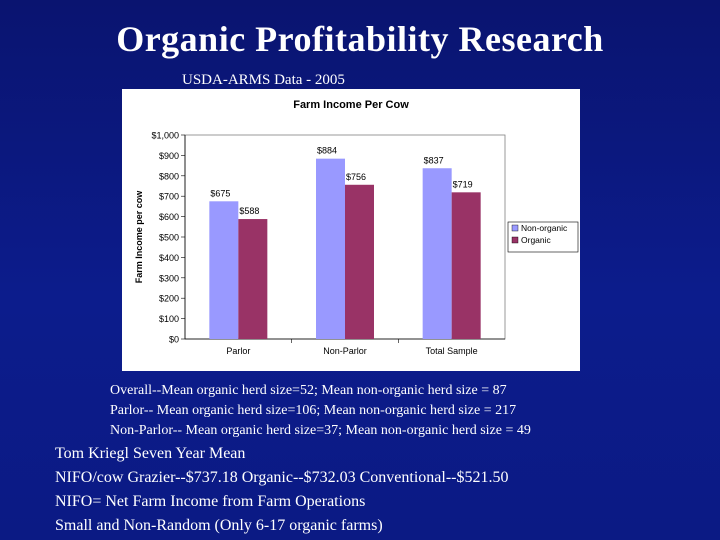 Image resolution: width=720 pixels, height=540 pixels. Describe the element at coordinates (359, 261) in the screenshot. I see `bar-organic-non-parlor` at that location.